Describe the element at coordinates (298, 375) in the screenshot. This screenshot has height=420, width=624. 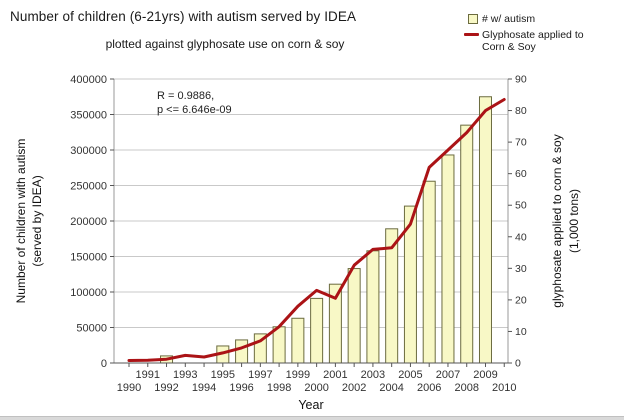
I see `x-tick-label: 1999` at that location.